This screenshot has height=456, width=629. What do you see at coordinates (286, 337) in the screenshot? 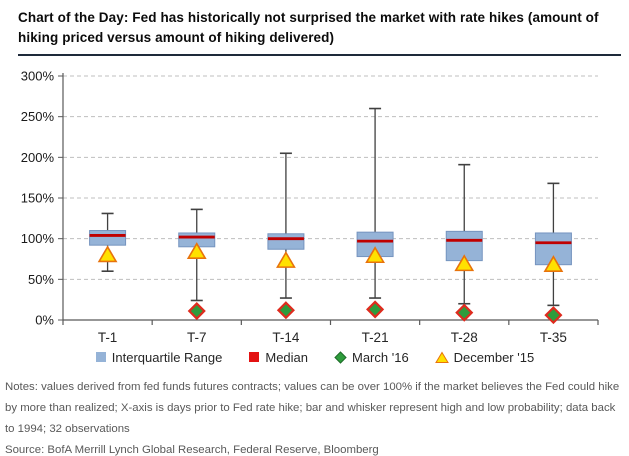
I see `x-axis-label: T-14` at bounding box center [286, 337].